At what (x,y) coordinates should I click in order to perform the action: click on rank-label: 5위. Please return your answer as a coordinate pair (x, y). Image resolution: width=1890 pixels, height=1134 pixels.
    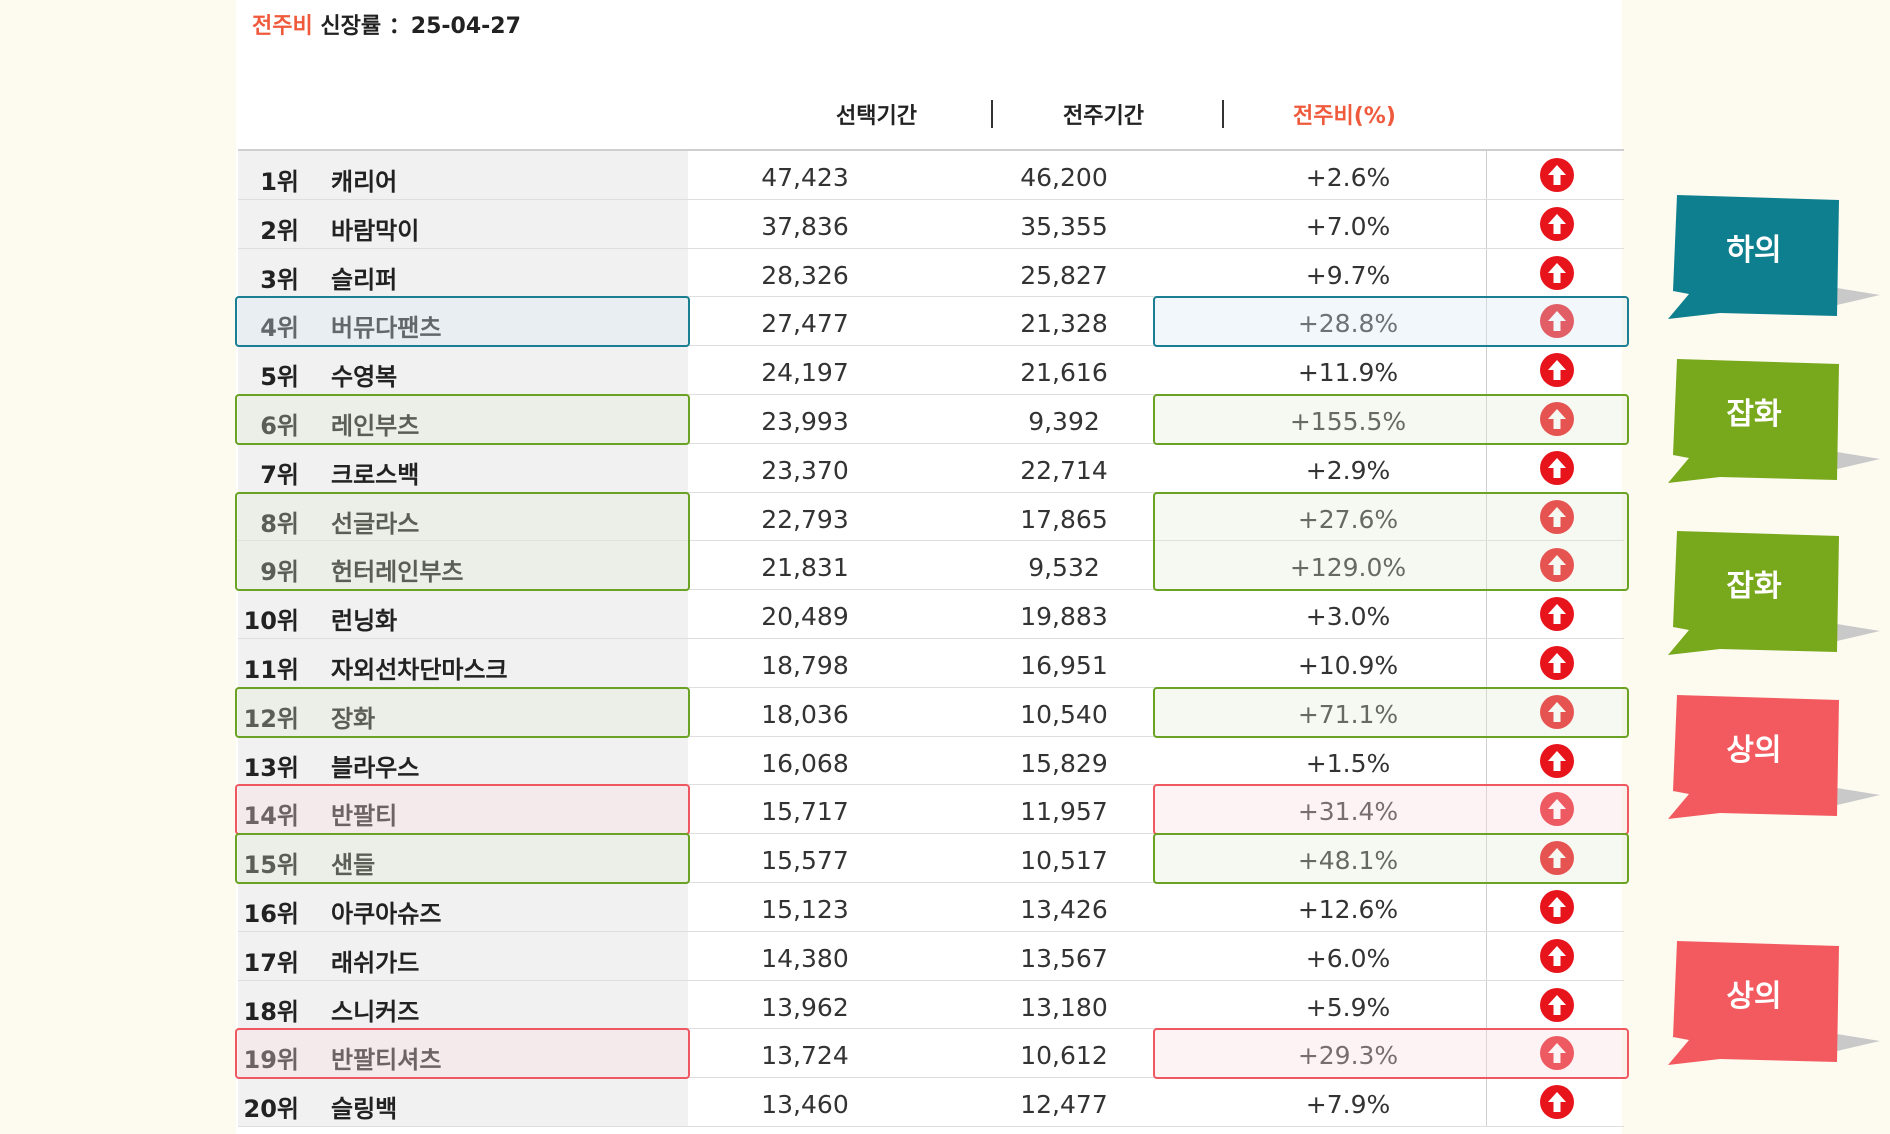
    Looking at the image, I should click on (279, 377).